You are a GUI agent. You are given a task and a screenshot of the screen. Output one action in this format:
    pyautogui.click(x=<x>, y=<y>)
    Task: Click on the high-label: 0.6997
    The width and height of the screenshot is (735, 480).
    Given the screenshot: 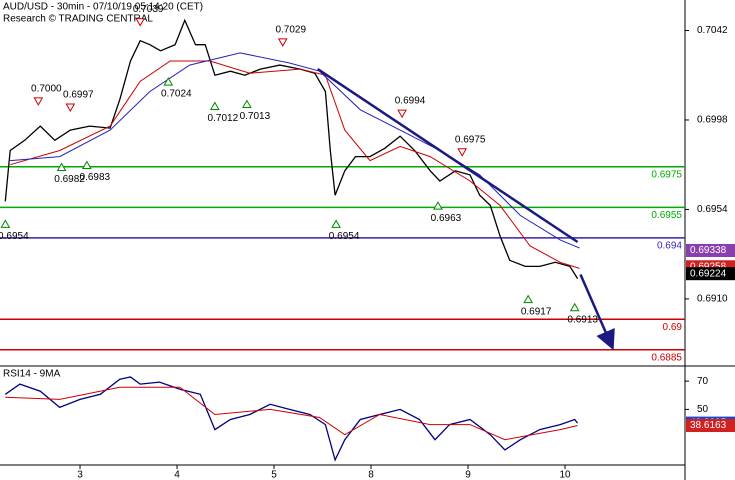 What is the action you would take?
    pyautogui.click(x=78, y=95)
    